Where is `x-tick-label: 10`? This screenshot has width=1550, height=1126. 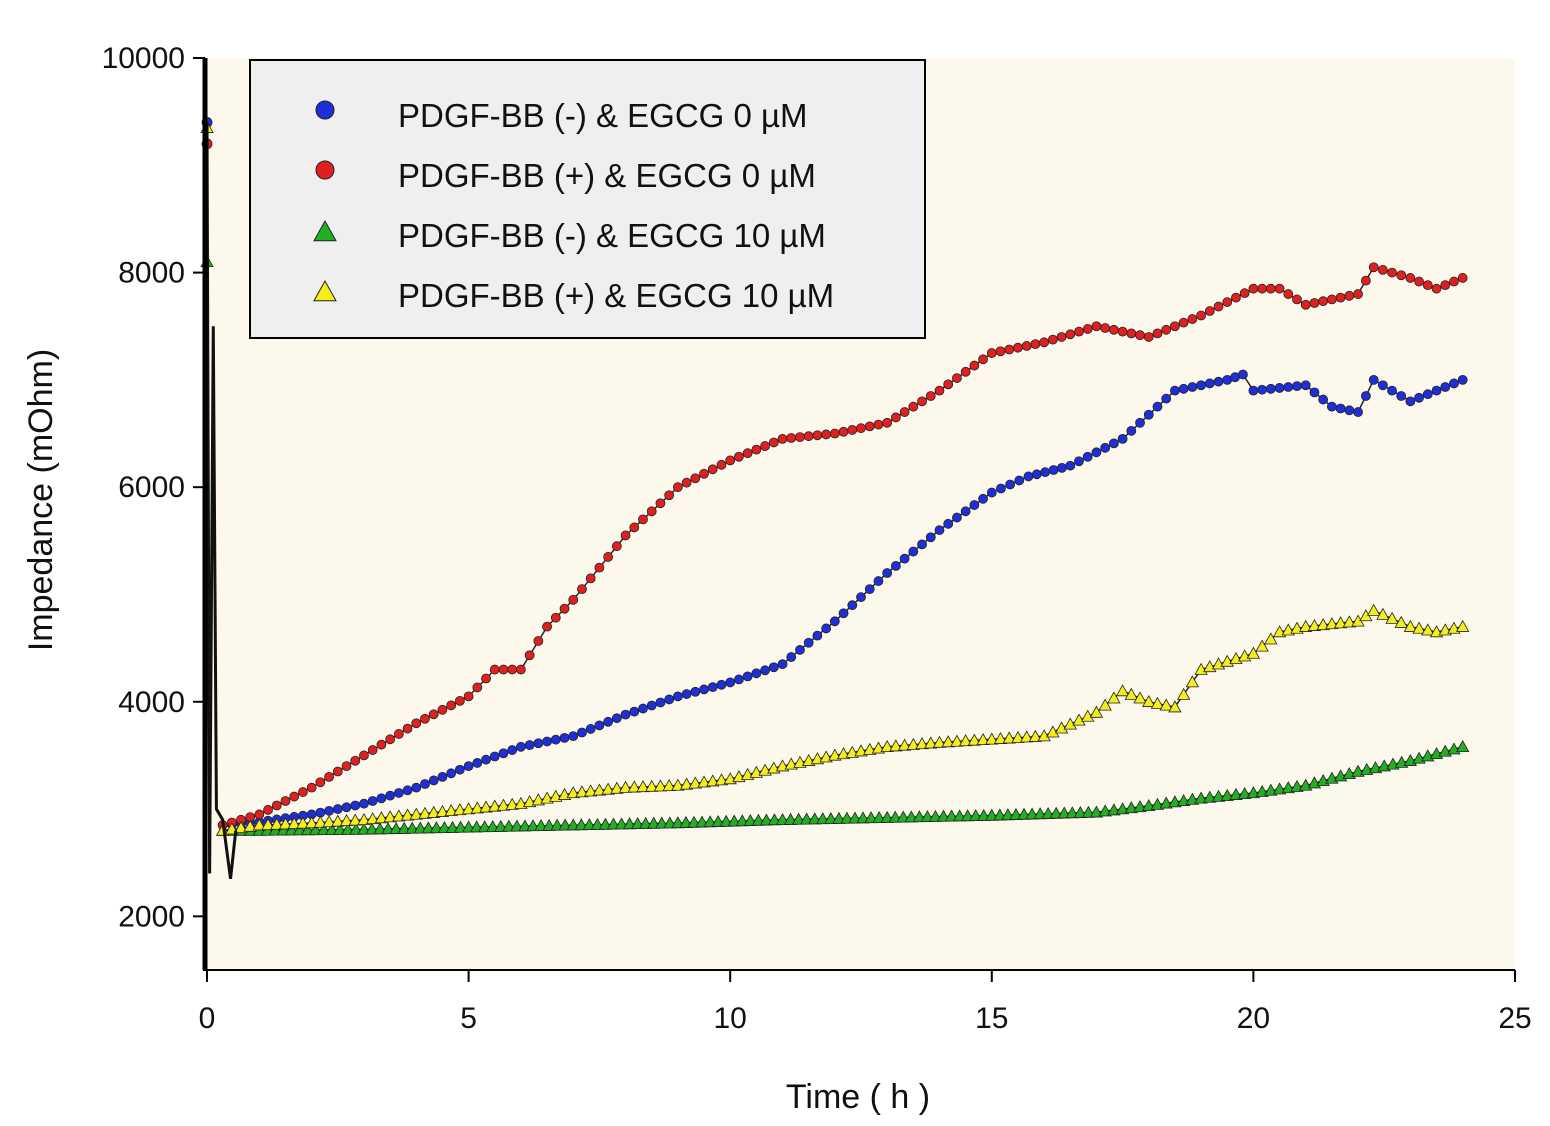 x-tick-label: 10 is located at coordinates (730, 1018).